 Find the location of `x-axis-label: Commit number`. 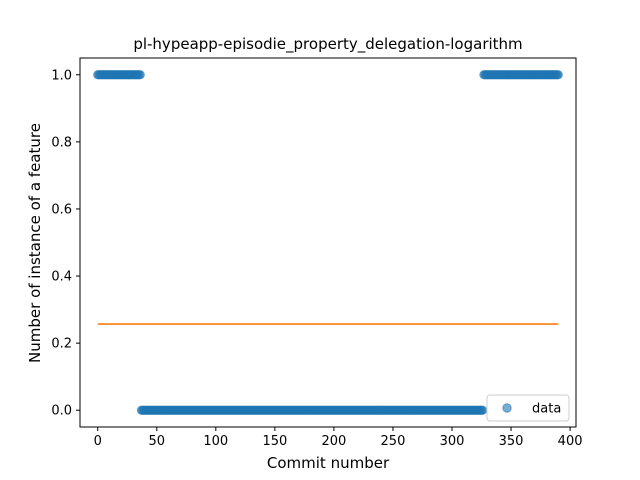

x-axis-label: Commit number is located at coordinates (328, 463).